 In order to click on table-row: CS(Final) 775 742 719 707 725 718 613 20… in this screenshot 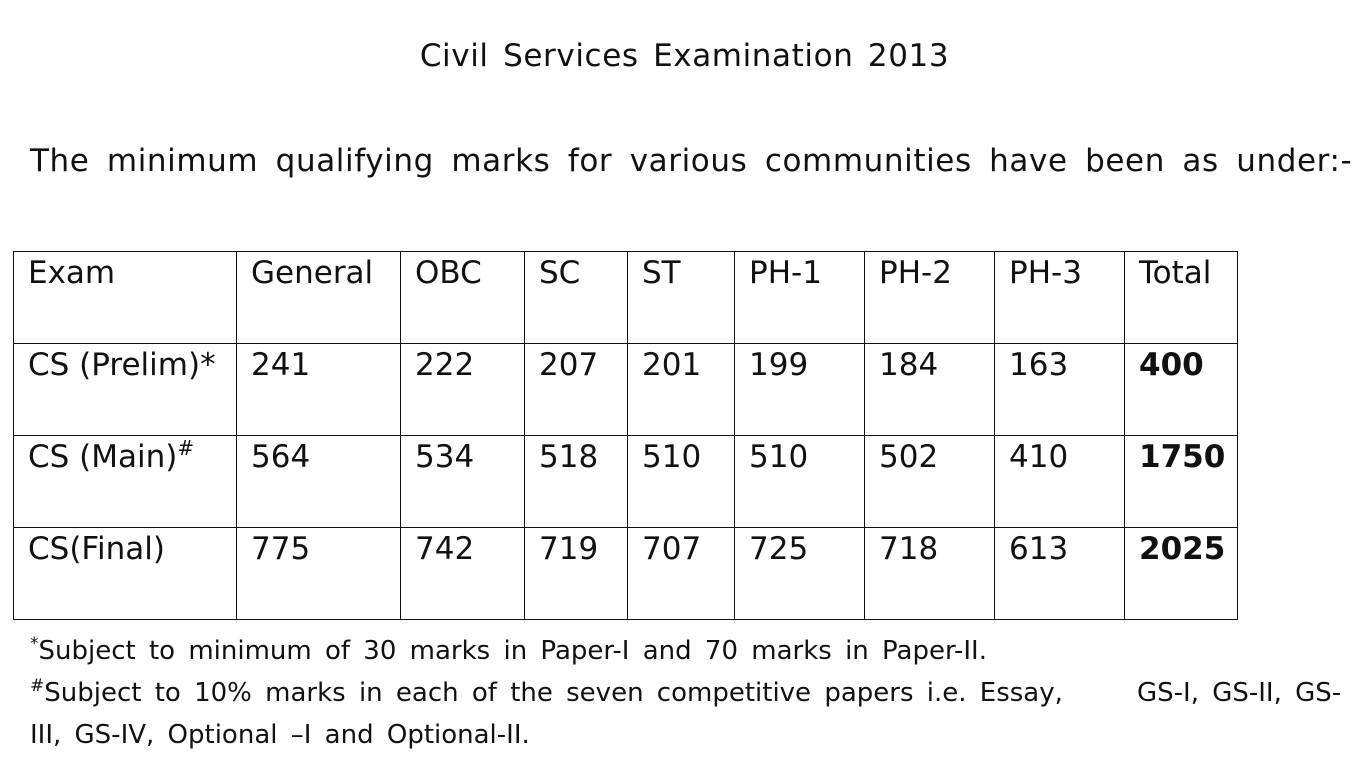, I will do `click(625, 573)`.